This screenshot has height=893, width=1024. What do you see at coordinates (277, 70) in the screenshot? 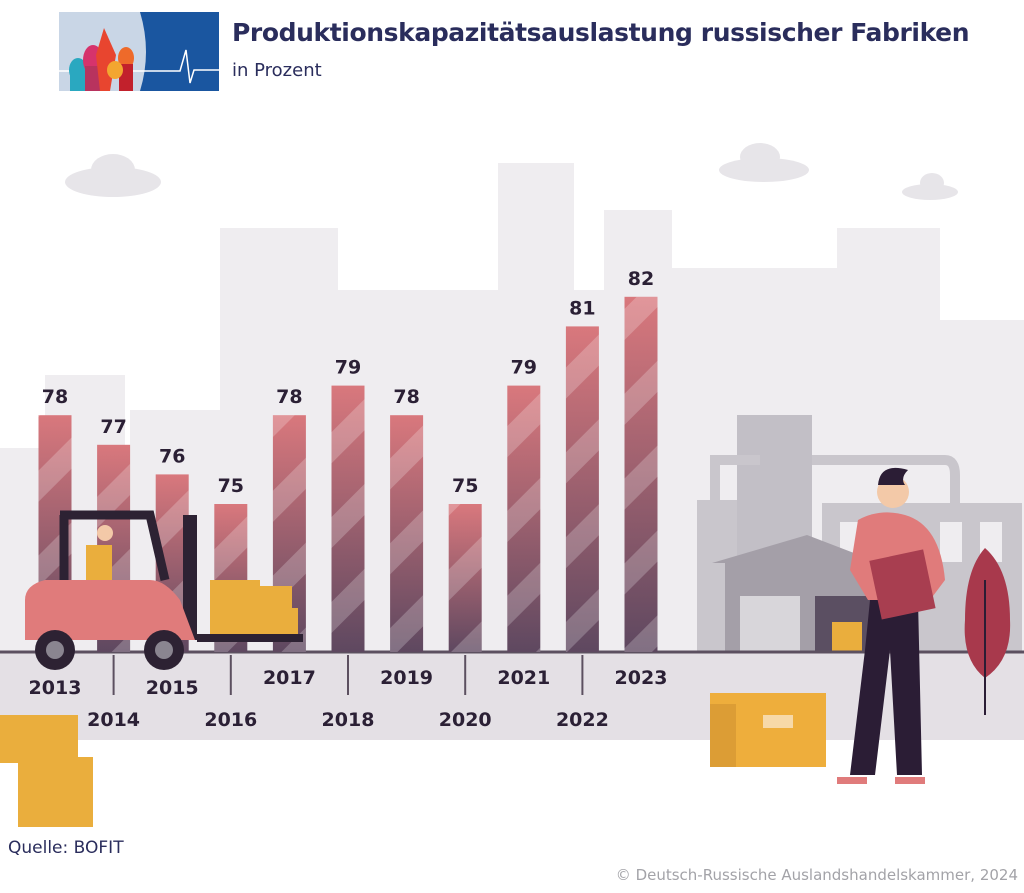
I see `chart-subtitle: in Prozent` at bounding box center [277, 70].